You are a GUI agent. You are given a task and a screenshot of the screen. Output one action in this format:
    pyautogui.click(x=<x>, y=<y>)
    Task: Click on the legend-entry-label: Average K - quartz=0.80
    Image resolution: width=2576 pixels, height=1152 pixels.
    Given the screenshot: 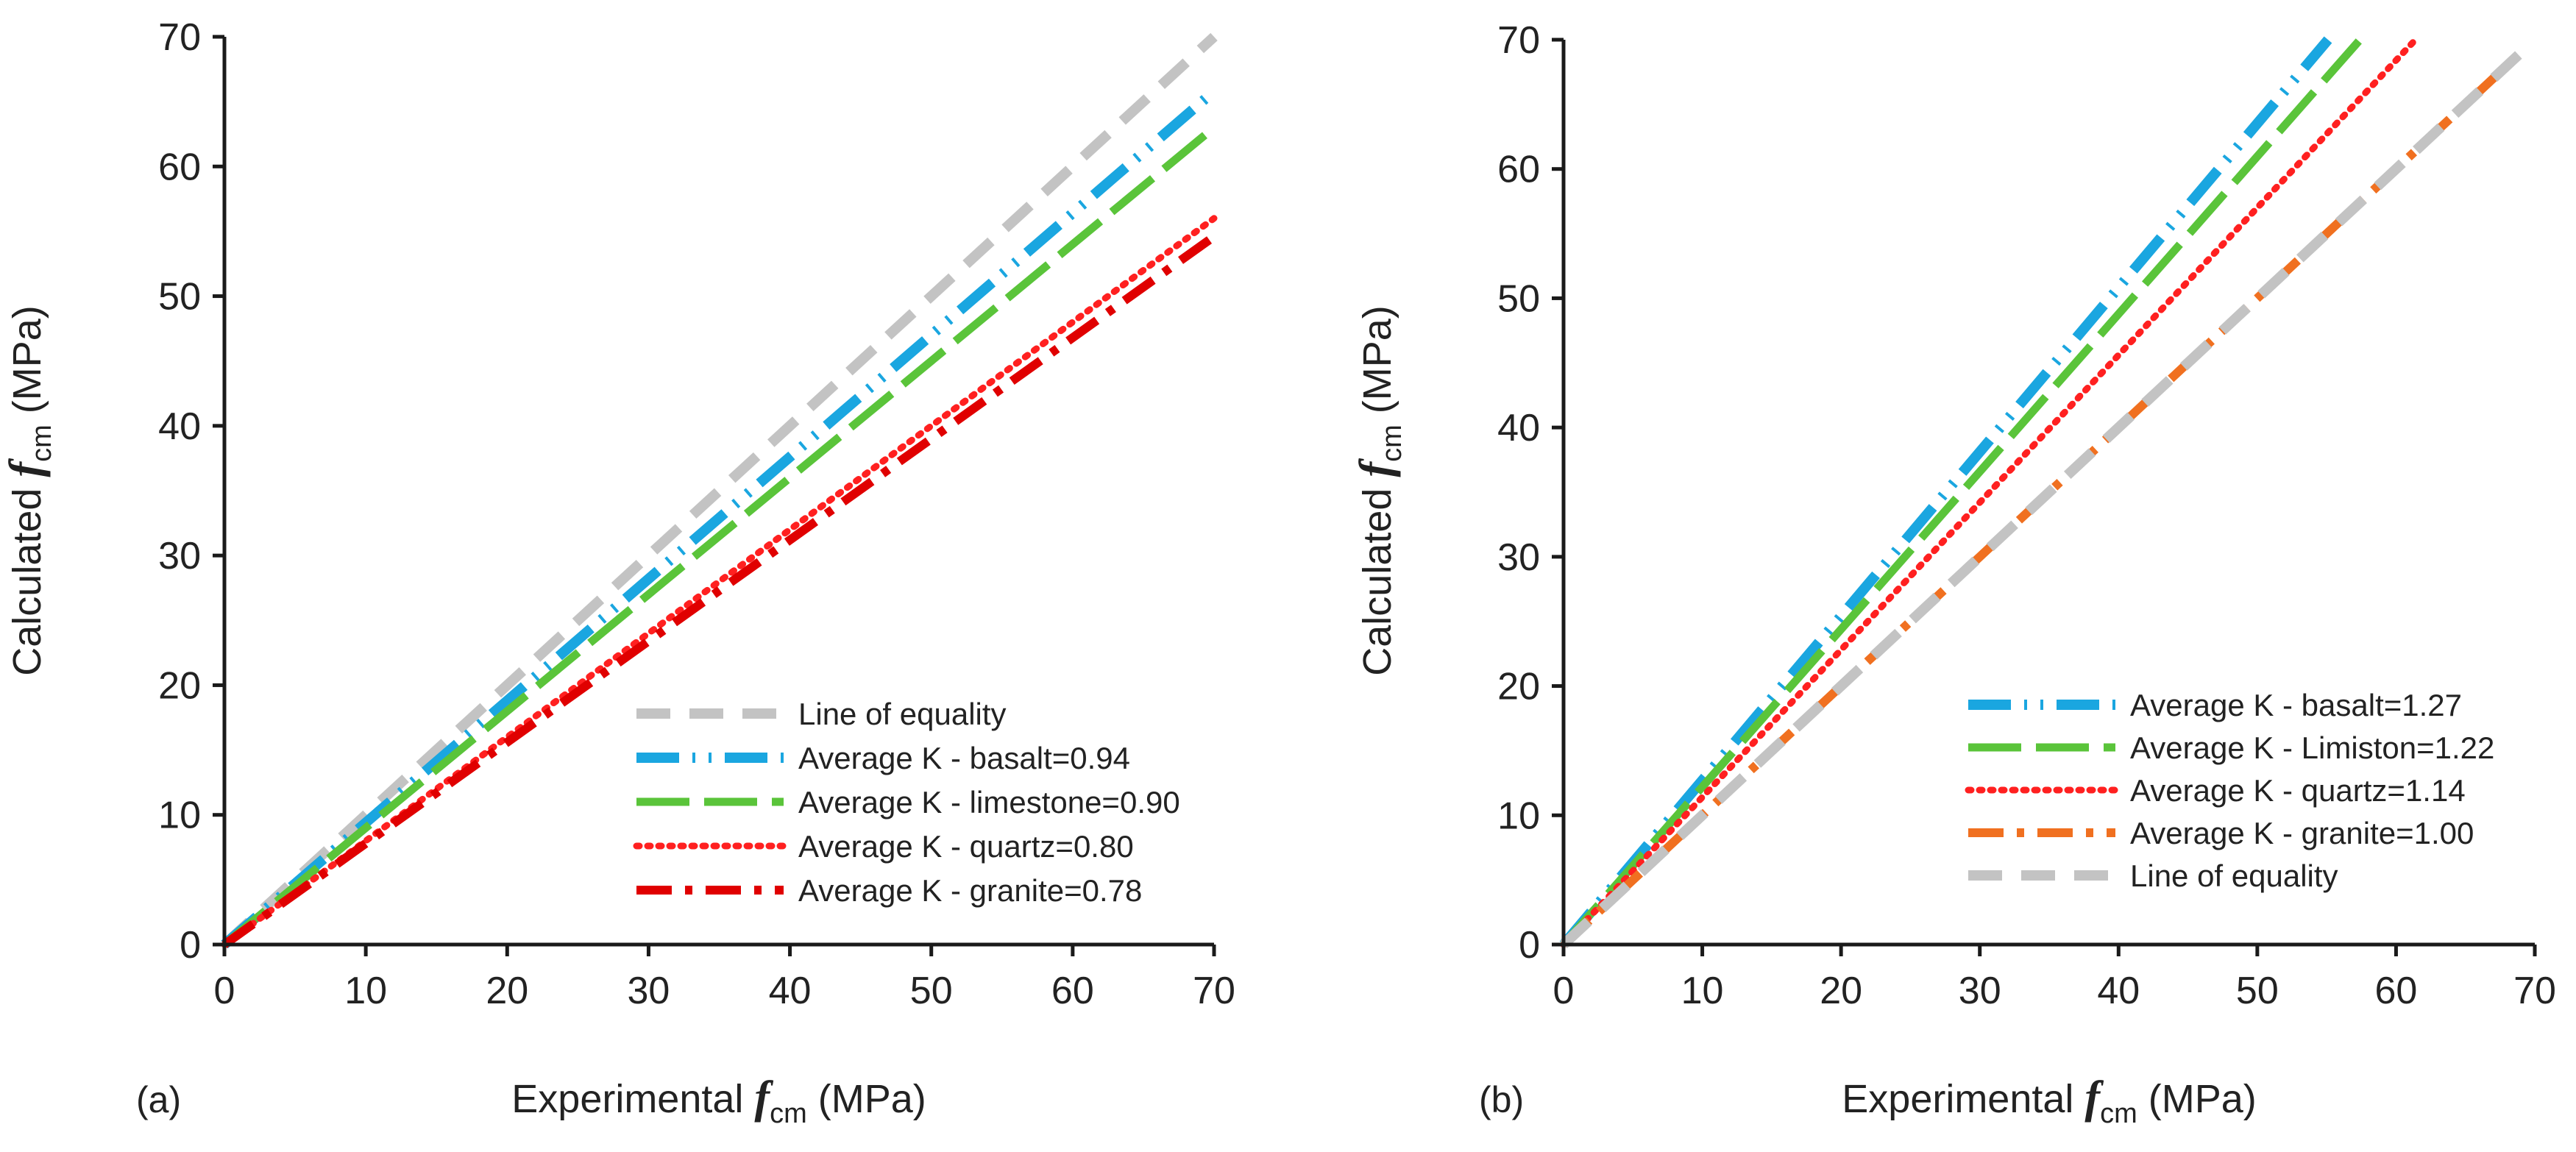 What is the action you would take?
    pyautogui.click(x=966, y=846)
    